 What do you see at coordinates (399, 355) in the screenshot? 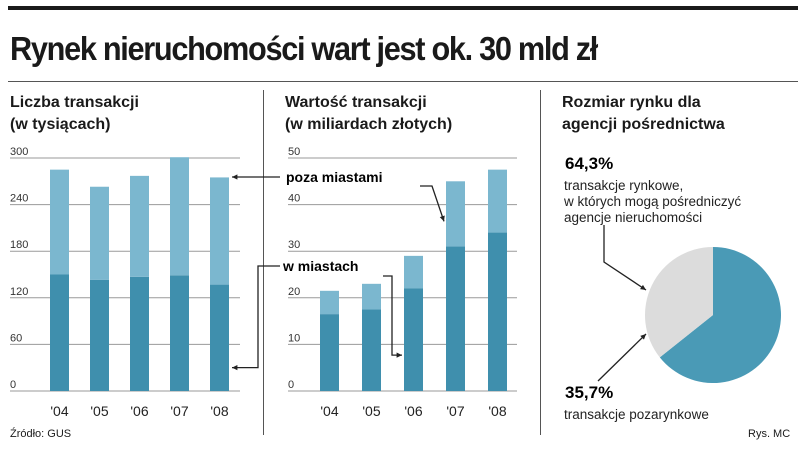
I see `annotation-inside-arrow-chart2-head` at bounding box center [399, 355].